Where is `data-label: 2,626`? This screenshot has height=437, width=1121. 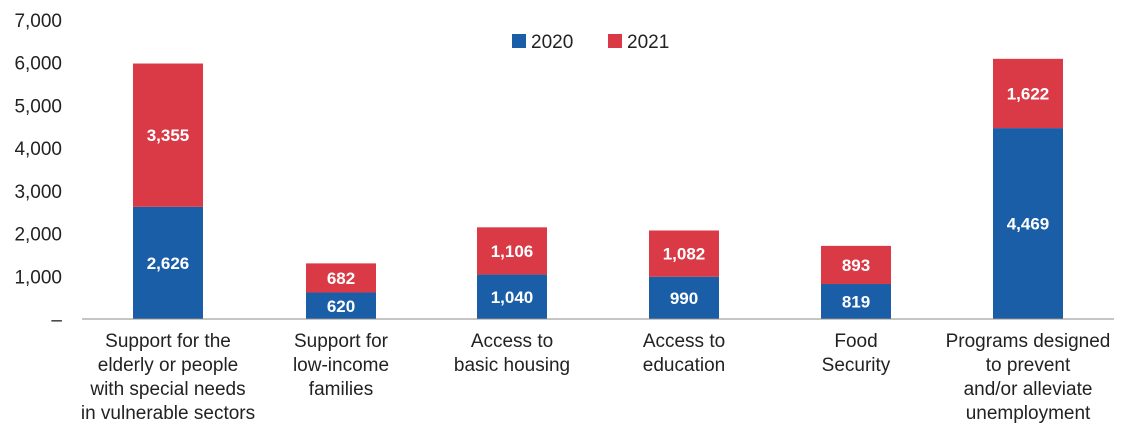 data-label: 2,626 is located at coordinates (168, 263).